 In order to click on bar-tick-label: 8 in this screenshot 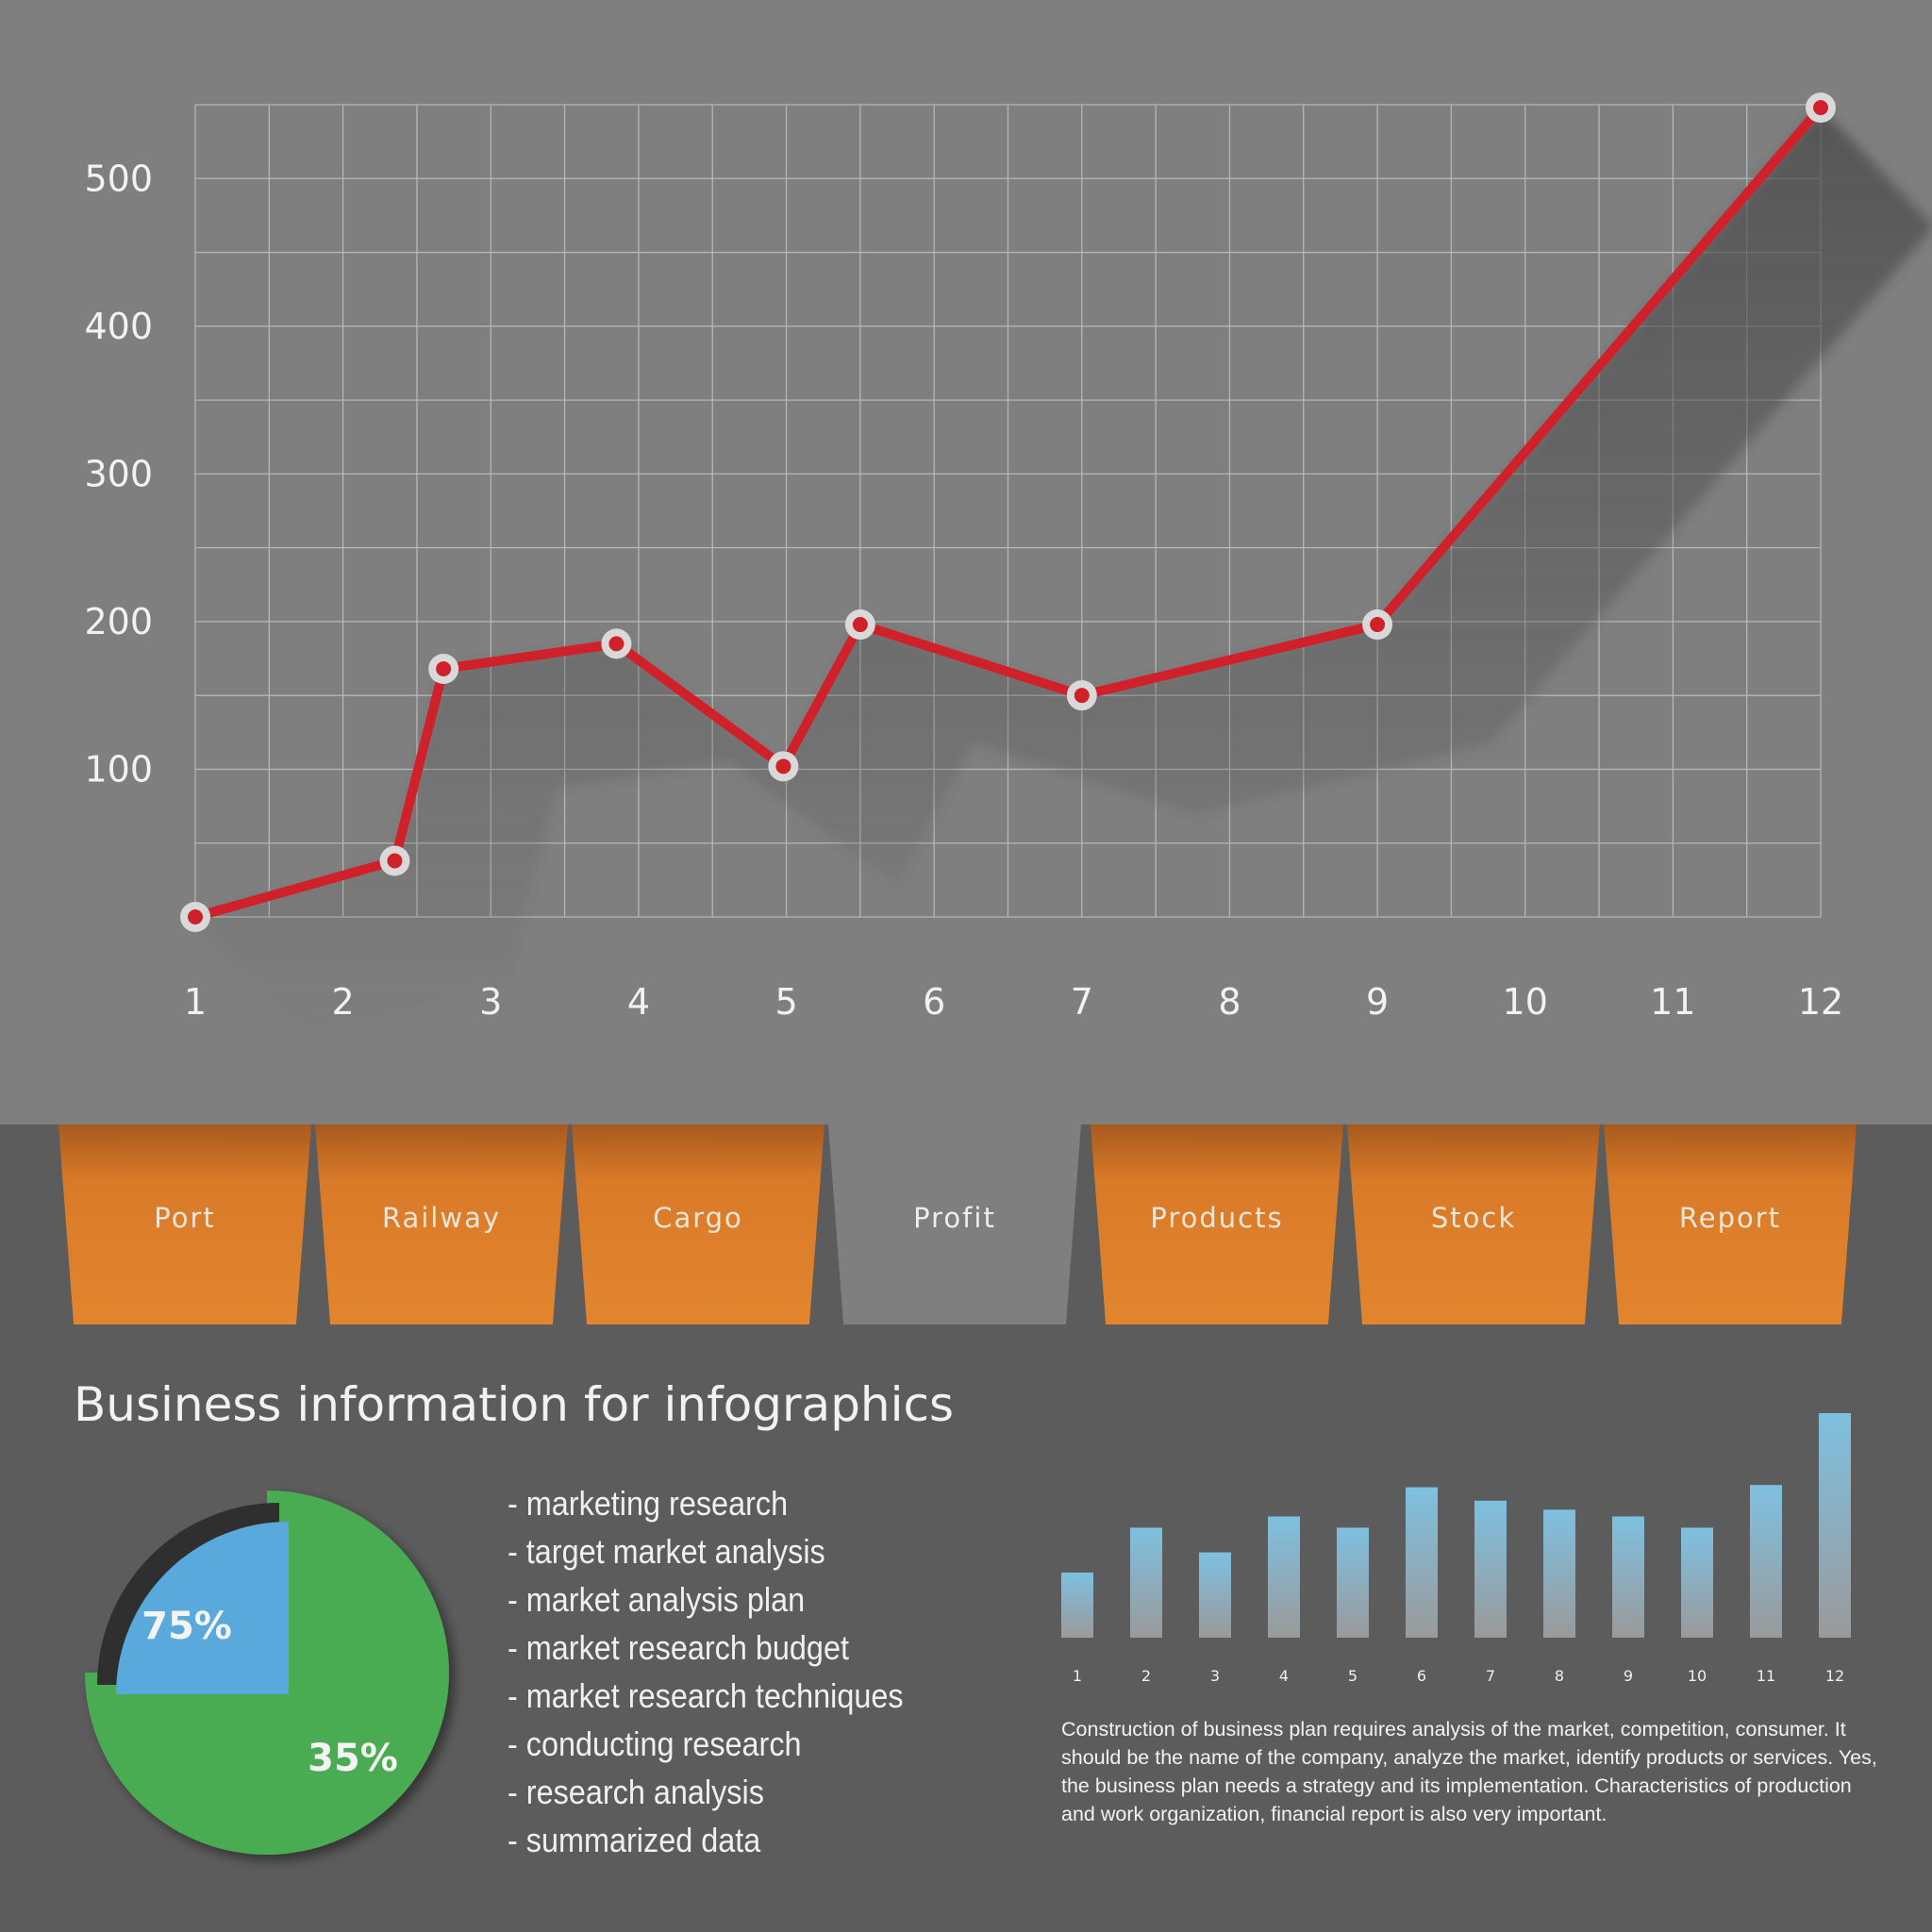, I will do `click(1559, 1676)`.